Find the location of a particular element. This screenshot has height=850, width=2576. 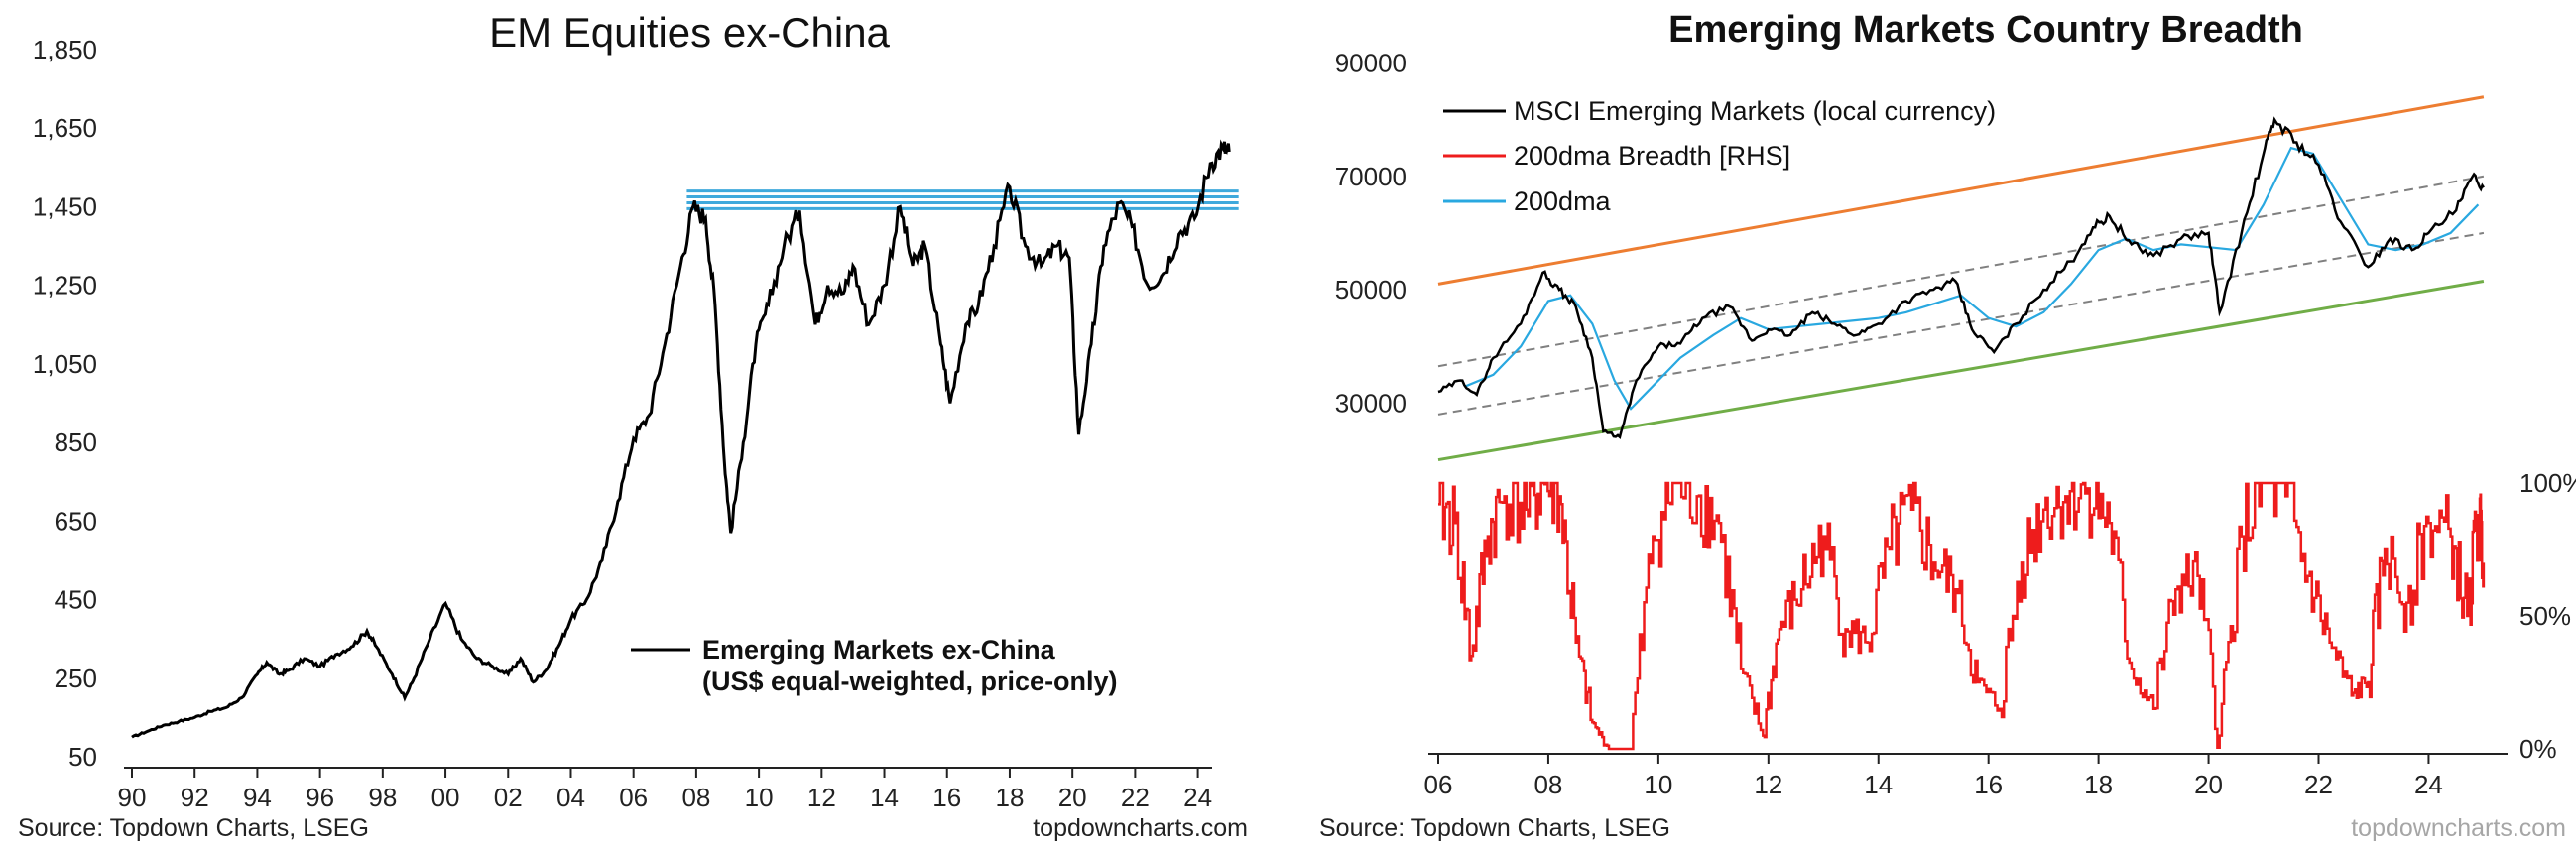

right-x-tick-label: 18 is located at coordinates (2098, 784).